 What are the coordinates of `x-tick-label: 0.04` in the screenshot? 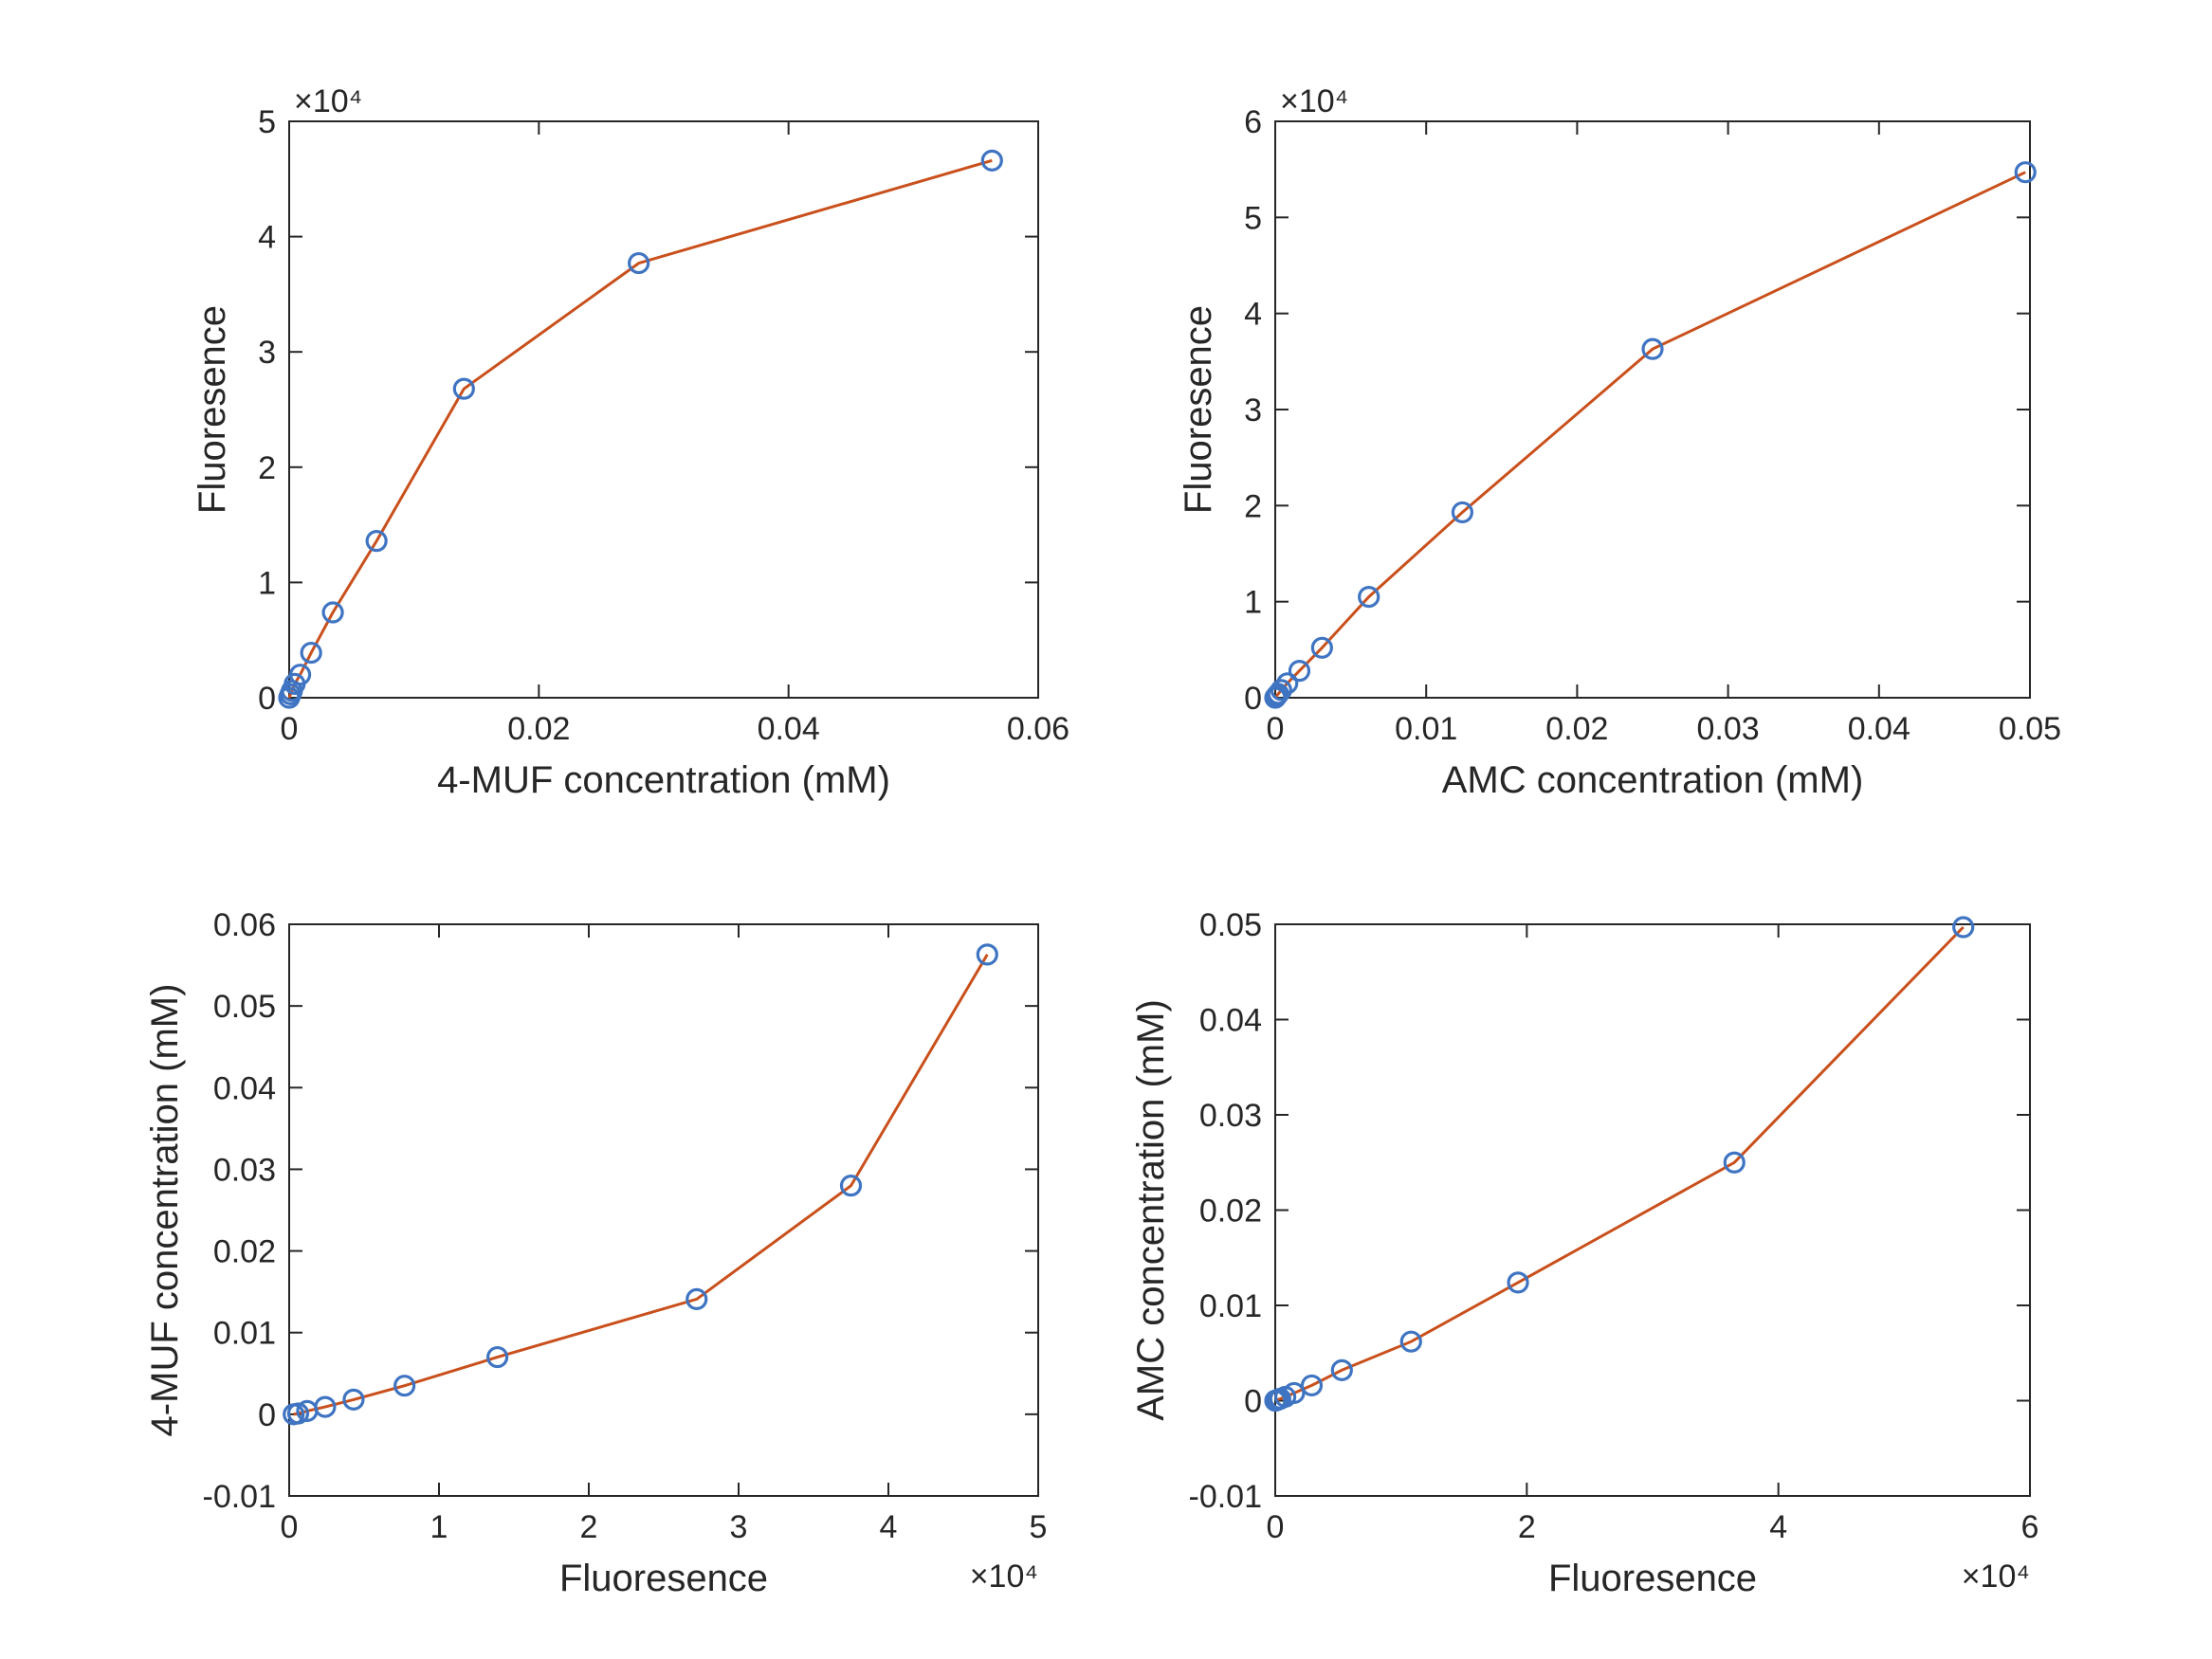 It's located at (1879, 729).